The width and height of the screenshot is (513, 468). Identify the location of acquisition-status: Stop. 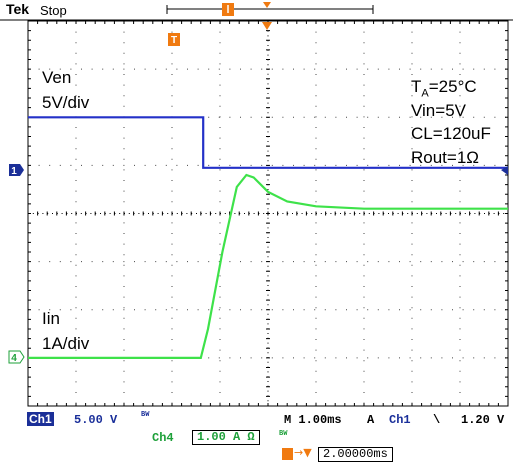
(53, 10).